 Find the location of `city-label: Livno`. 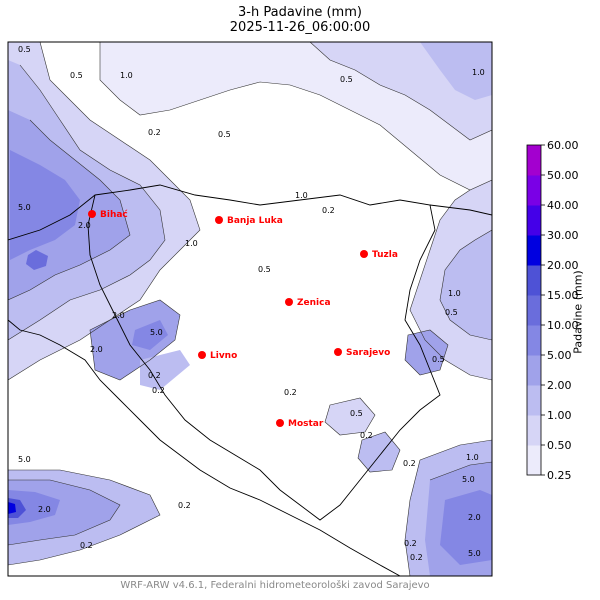

city-label: Livno is located at coordinates (223, 356).